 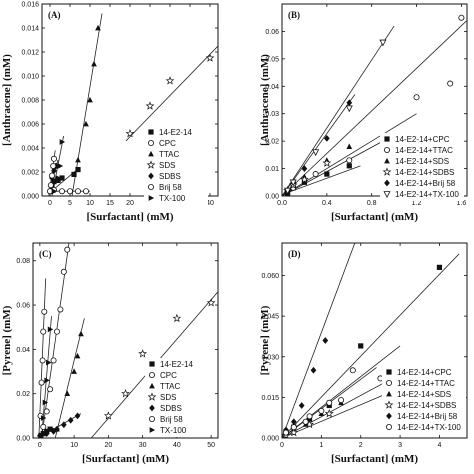 I want to click on legend-box, so click(x=176, y=165).